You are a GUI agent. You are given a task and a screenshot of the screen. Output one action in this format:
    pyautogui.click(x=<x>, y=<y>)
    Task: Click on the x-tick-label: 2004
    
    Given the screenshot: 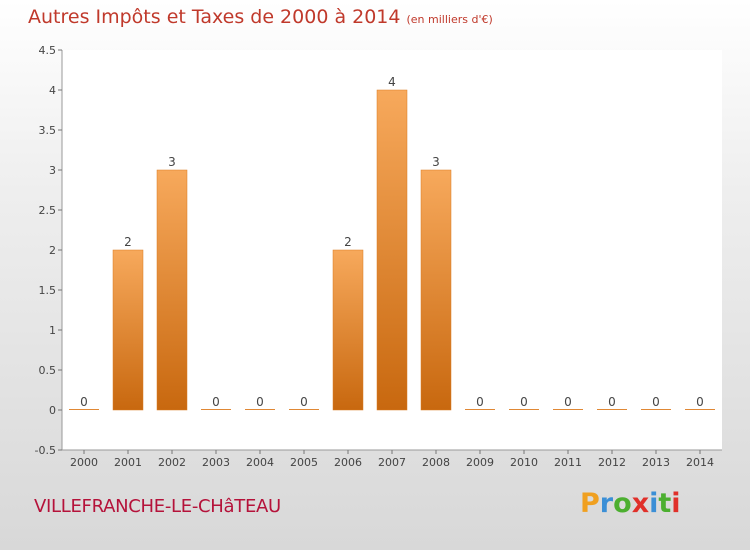 What is the action you would take?
    pyautogui.click(x=260, y=462)
    